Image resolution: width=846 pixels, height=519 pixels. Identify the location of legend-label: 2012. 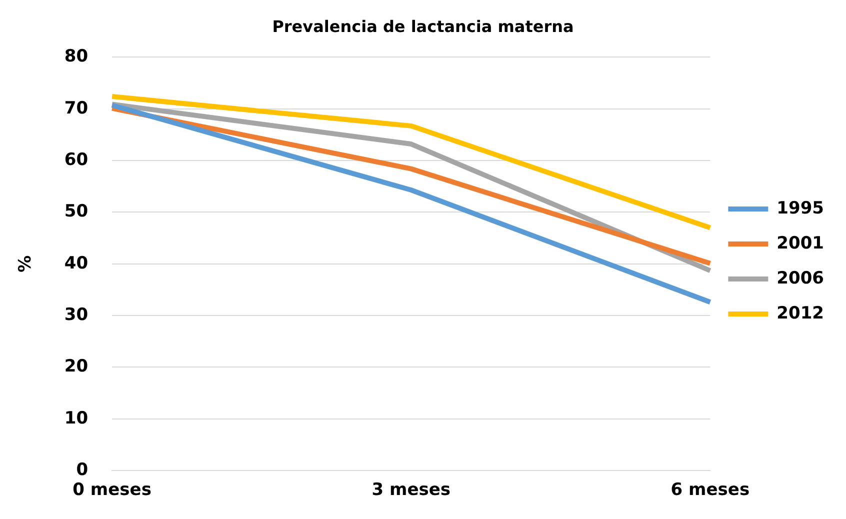
(800, 313).